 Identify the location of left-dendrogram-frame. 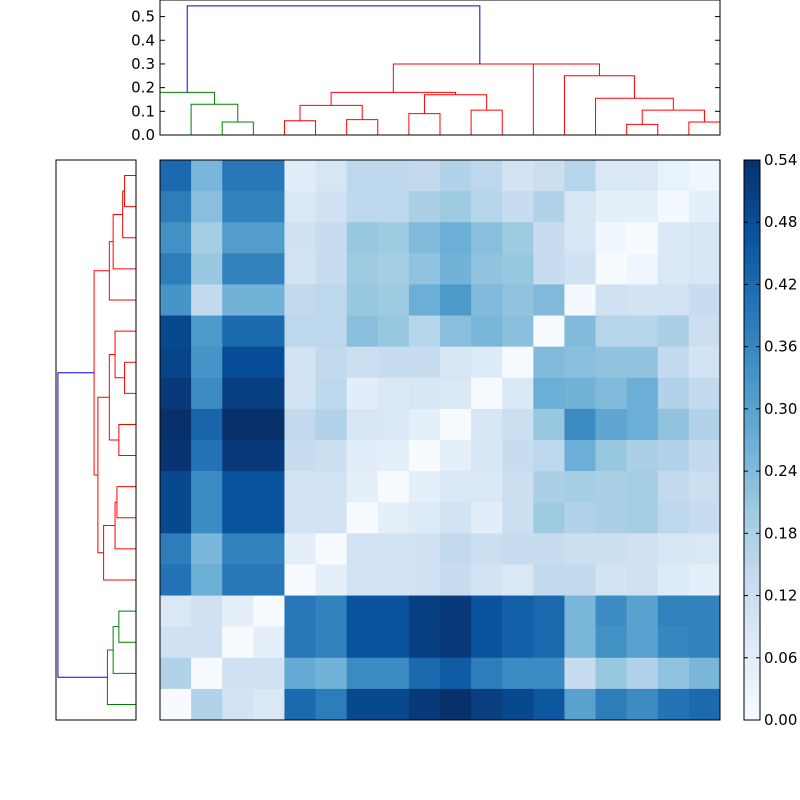
(96, 440).